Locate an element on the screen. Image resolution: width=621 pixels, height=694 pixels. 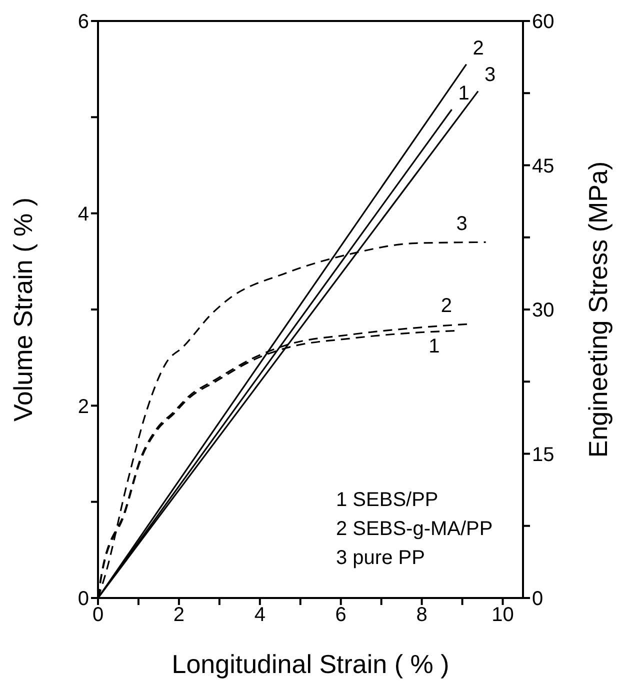
y-tick-label: 0 is located at coordinates (83, 599).